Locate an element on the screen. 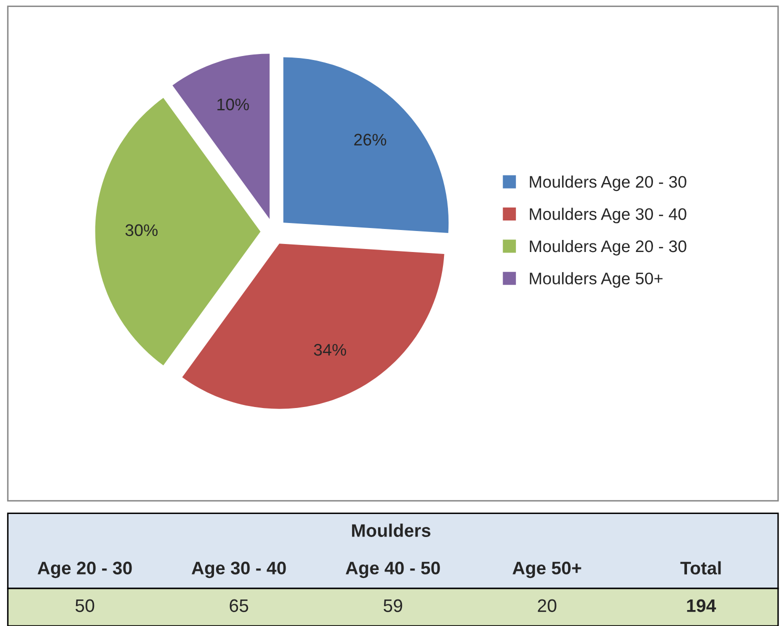  text: 194 is located at coordinates (701, 605).